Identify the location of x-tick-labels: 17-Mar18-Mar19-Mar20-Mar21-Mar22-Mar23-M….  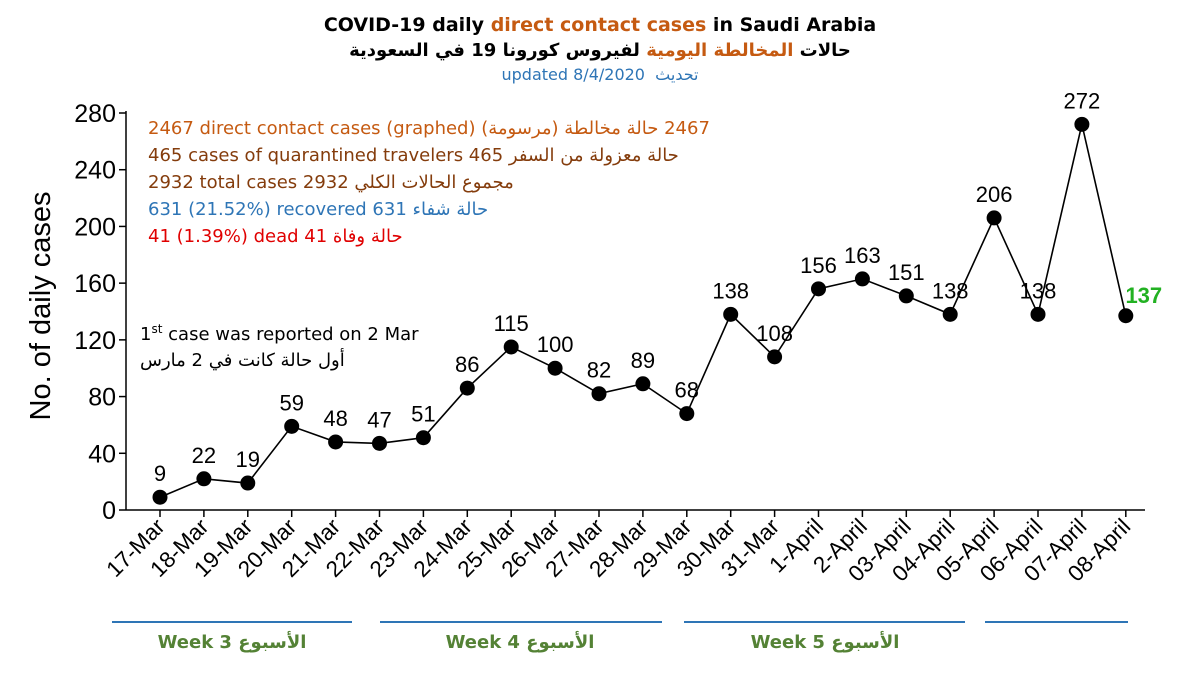
(618, 548).